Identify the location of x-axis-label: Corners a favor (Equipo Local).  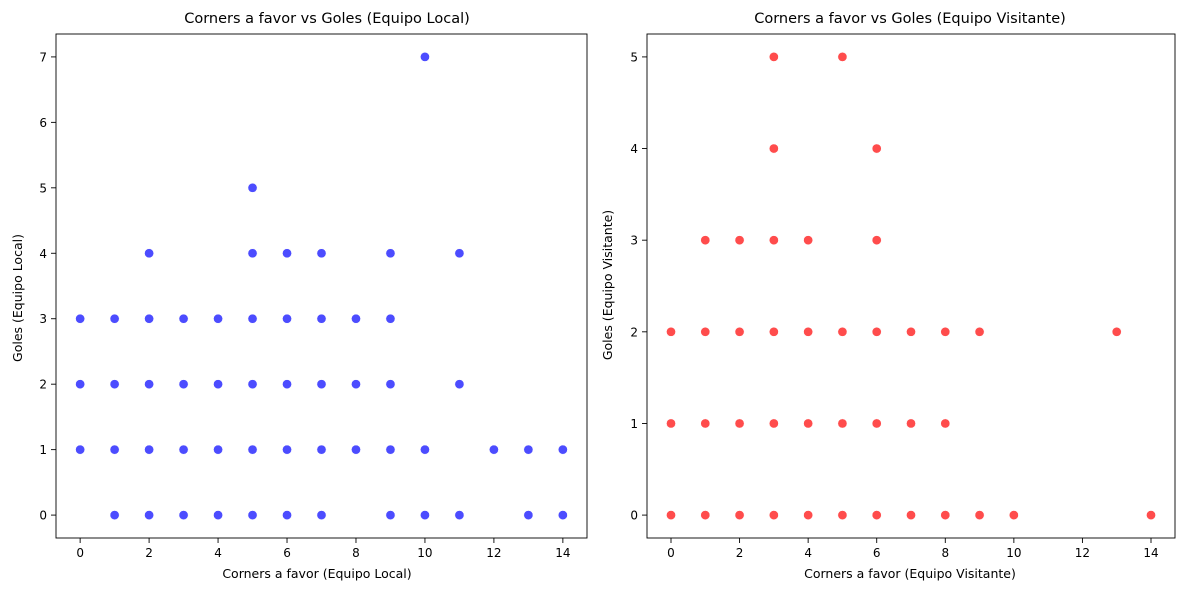
(316, 573).